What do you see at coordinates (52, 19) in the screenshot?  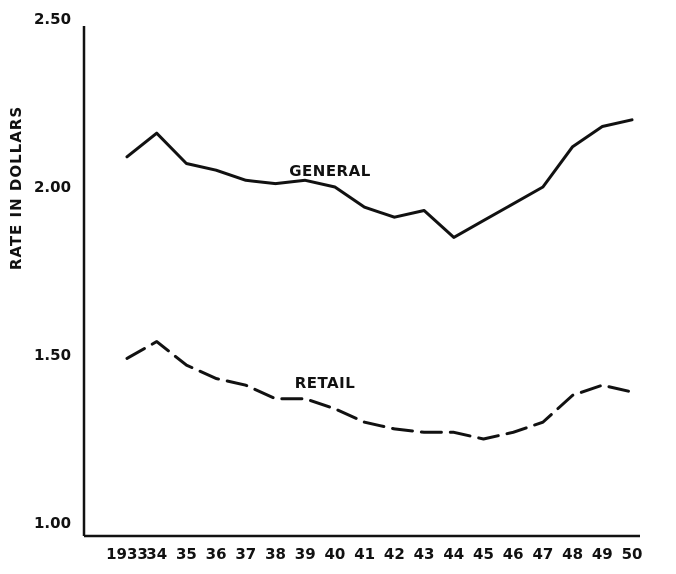 I see `y-tick-label: 2.50` at bounding box center [52, 19].